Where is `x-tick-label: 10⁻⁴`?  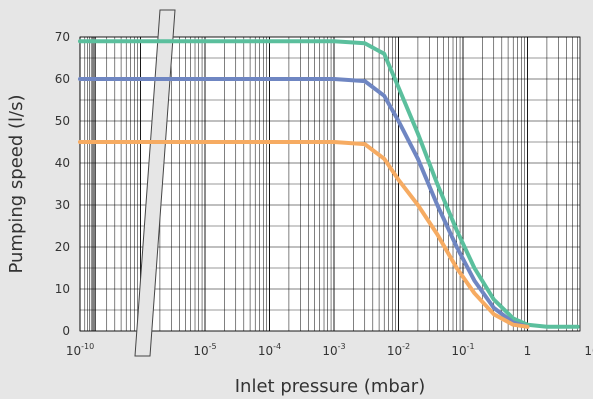 x-tick-label: 10⁻⁴ is located at coordinates (269, 350).